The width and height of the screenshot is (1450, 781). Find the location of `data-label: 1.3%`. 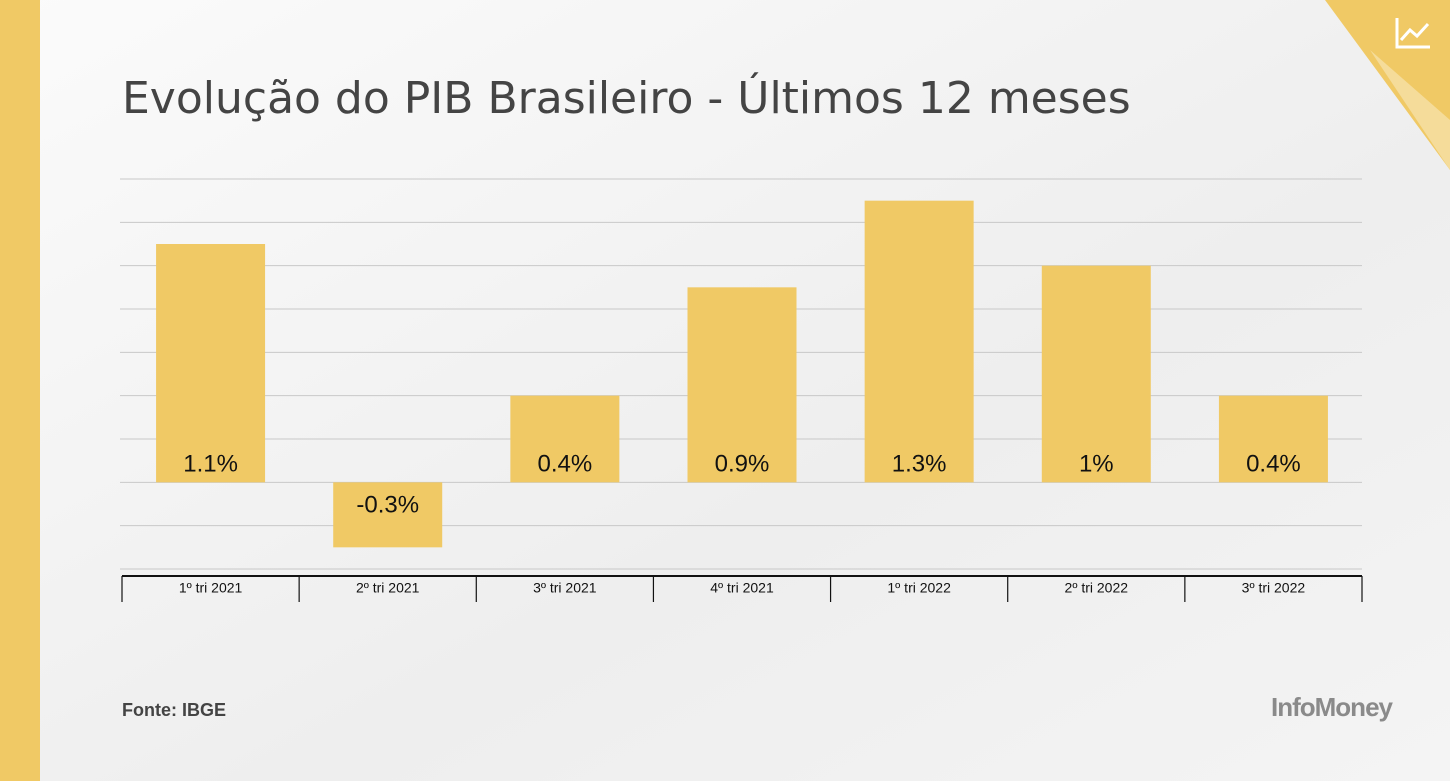

data-label: 1.3% is located at coordinates (919, 464).